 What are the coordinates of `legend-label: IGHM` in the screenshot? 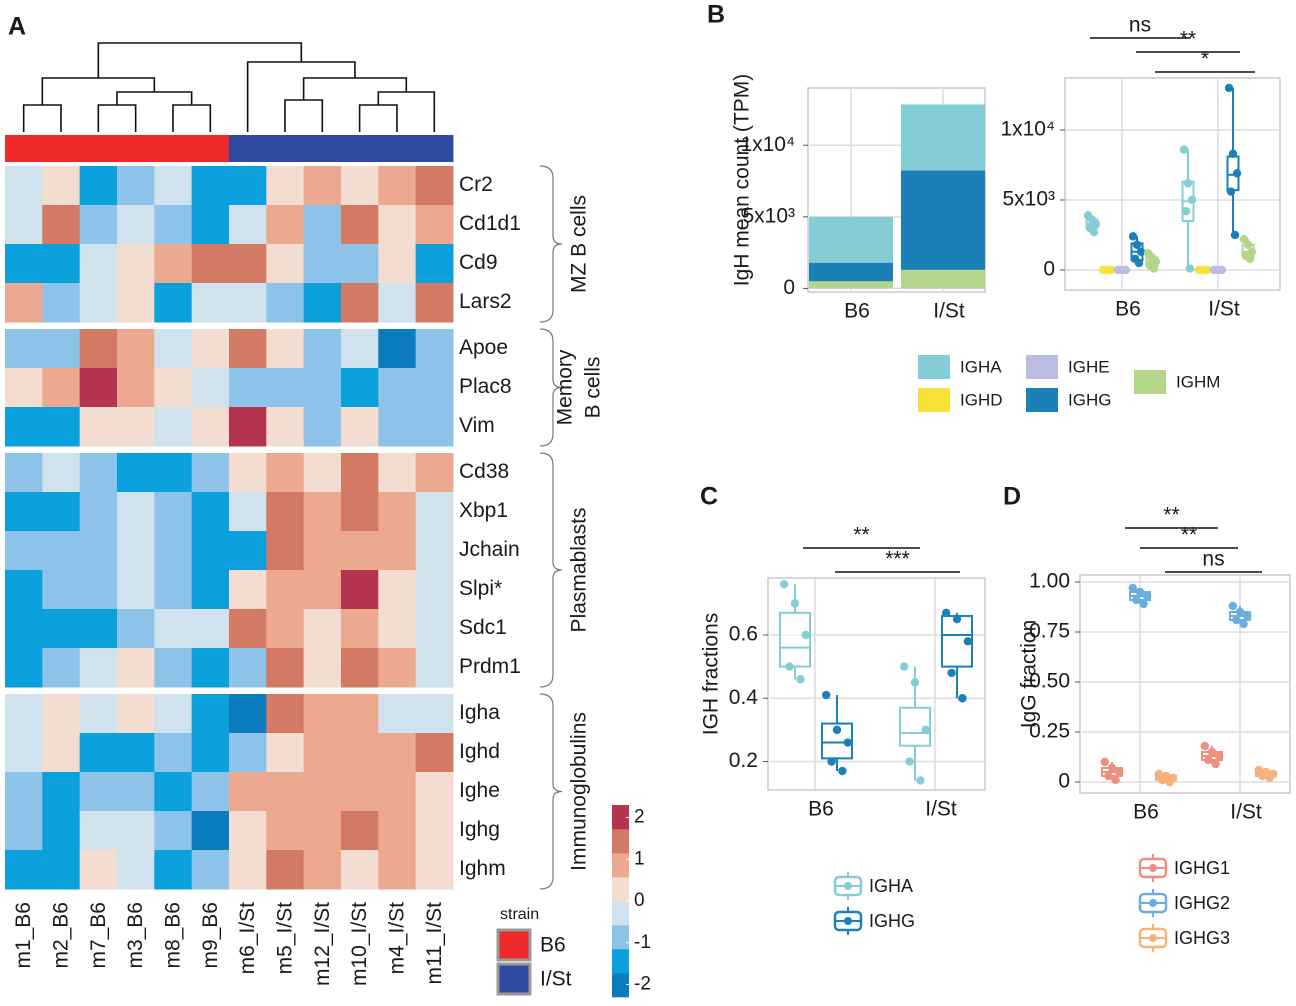 It's located at (1198, 381).